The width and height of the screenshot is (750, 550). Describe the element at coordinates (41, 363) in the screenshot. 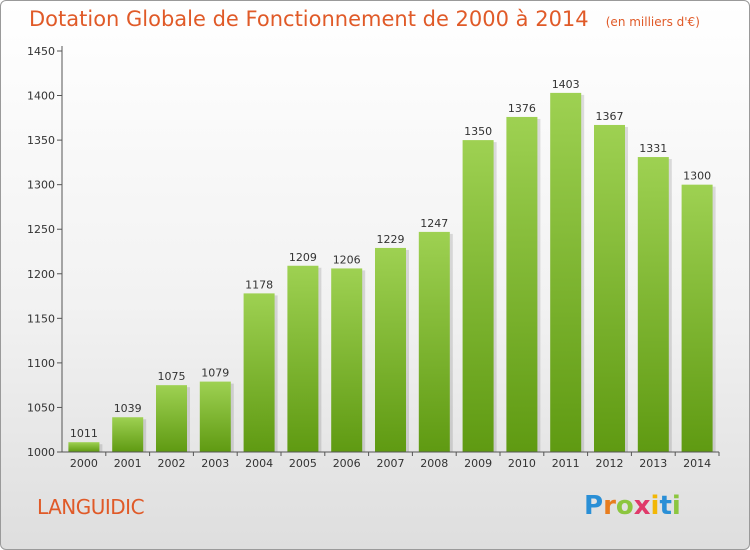

I see `y-tick-label: 1100` at that location.